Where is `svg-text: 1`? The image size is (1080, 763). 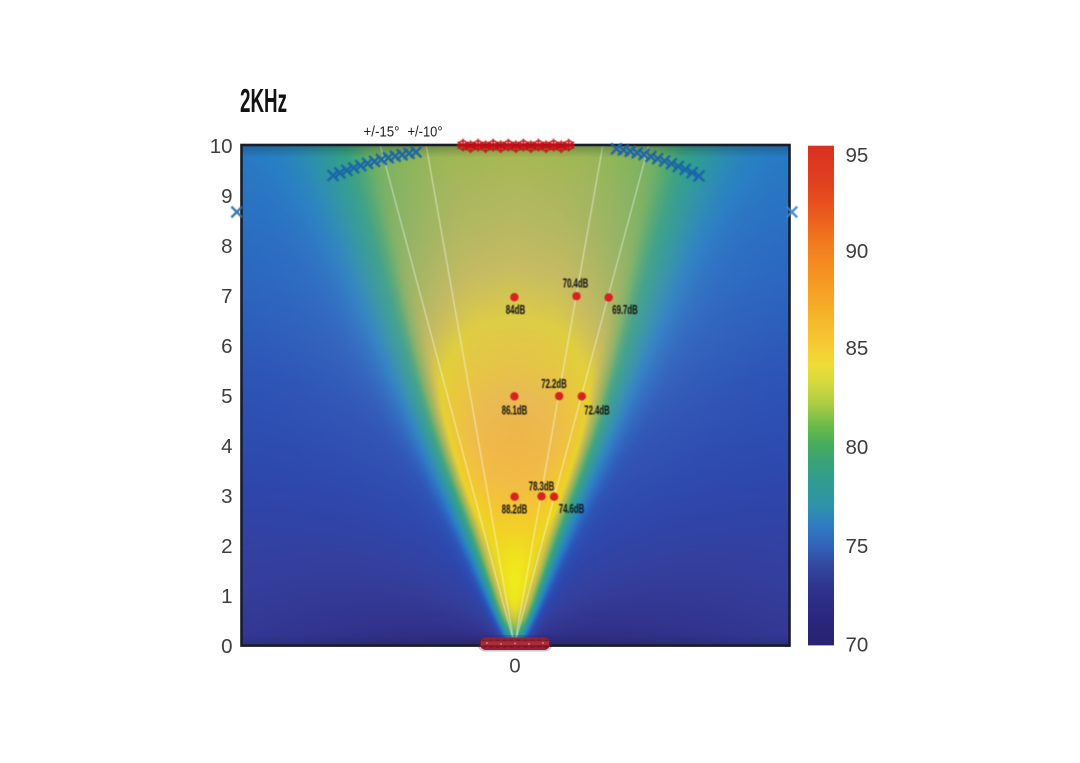
svg-text: 1 is located at coordinates (226, 596).